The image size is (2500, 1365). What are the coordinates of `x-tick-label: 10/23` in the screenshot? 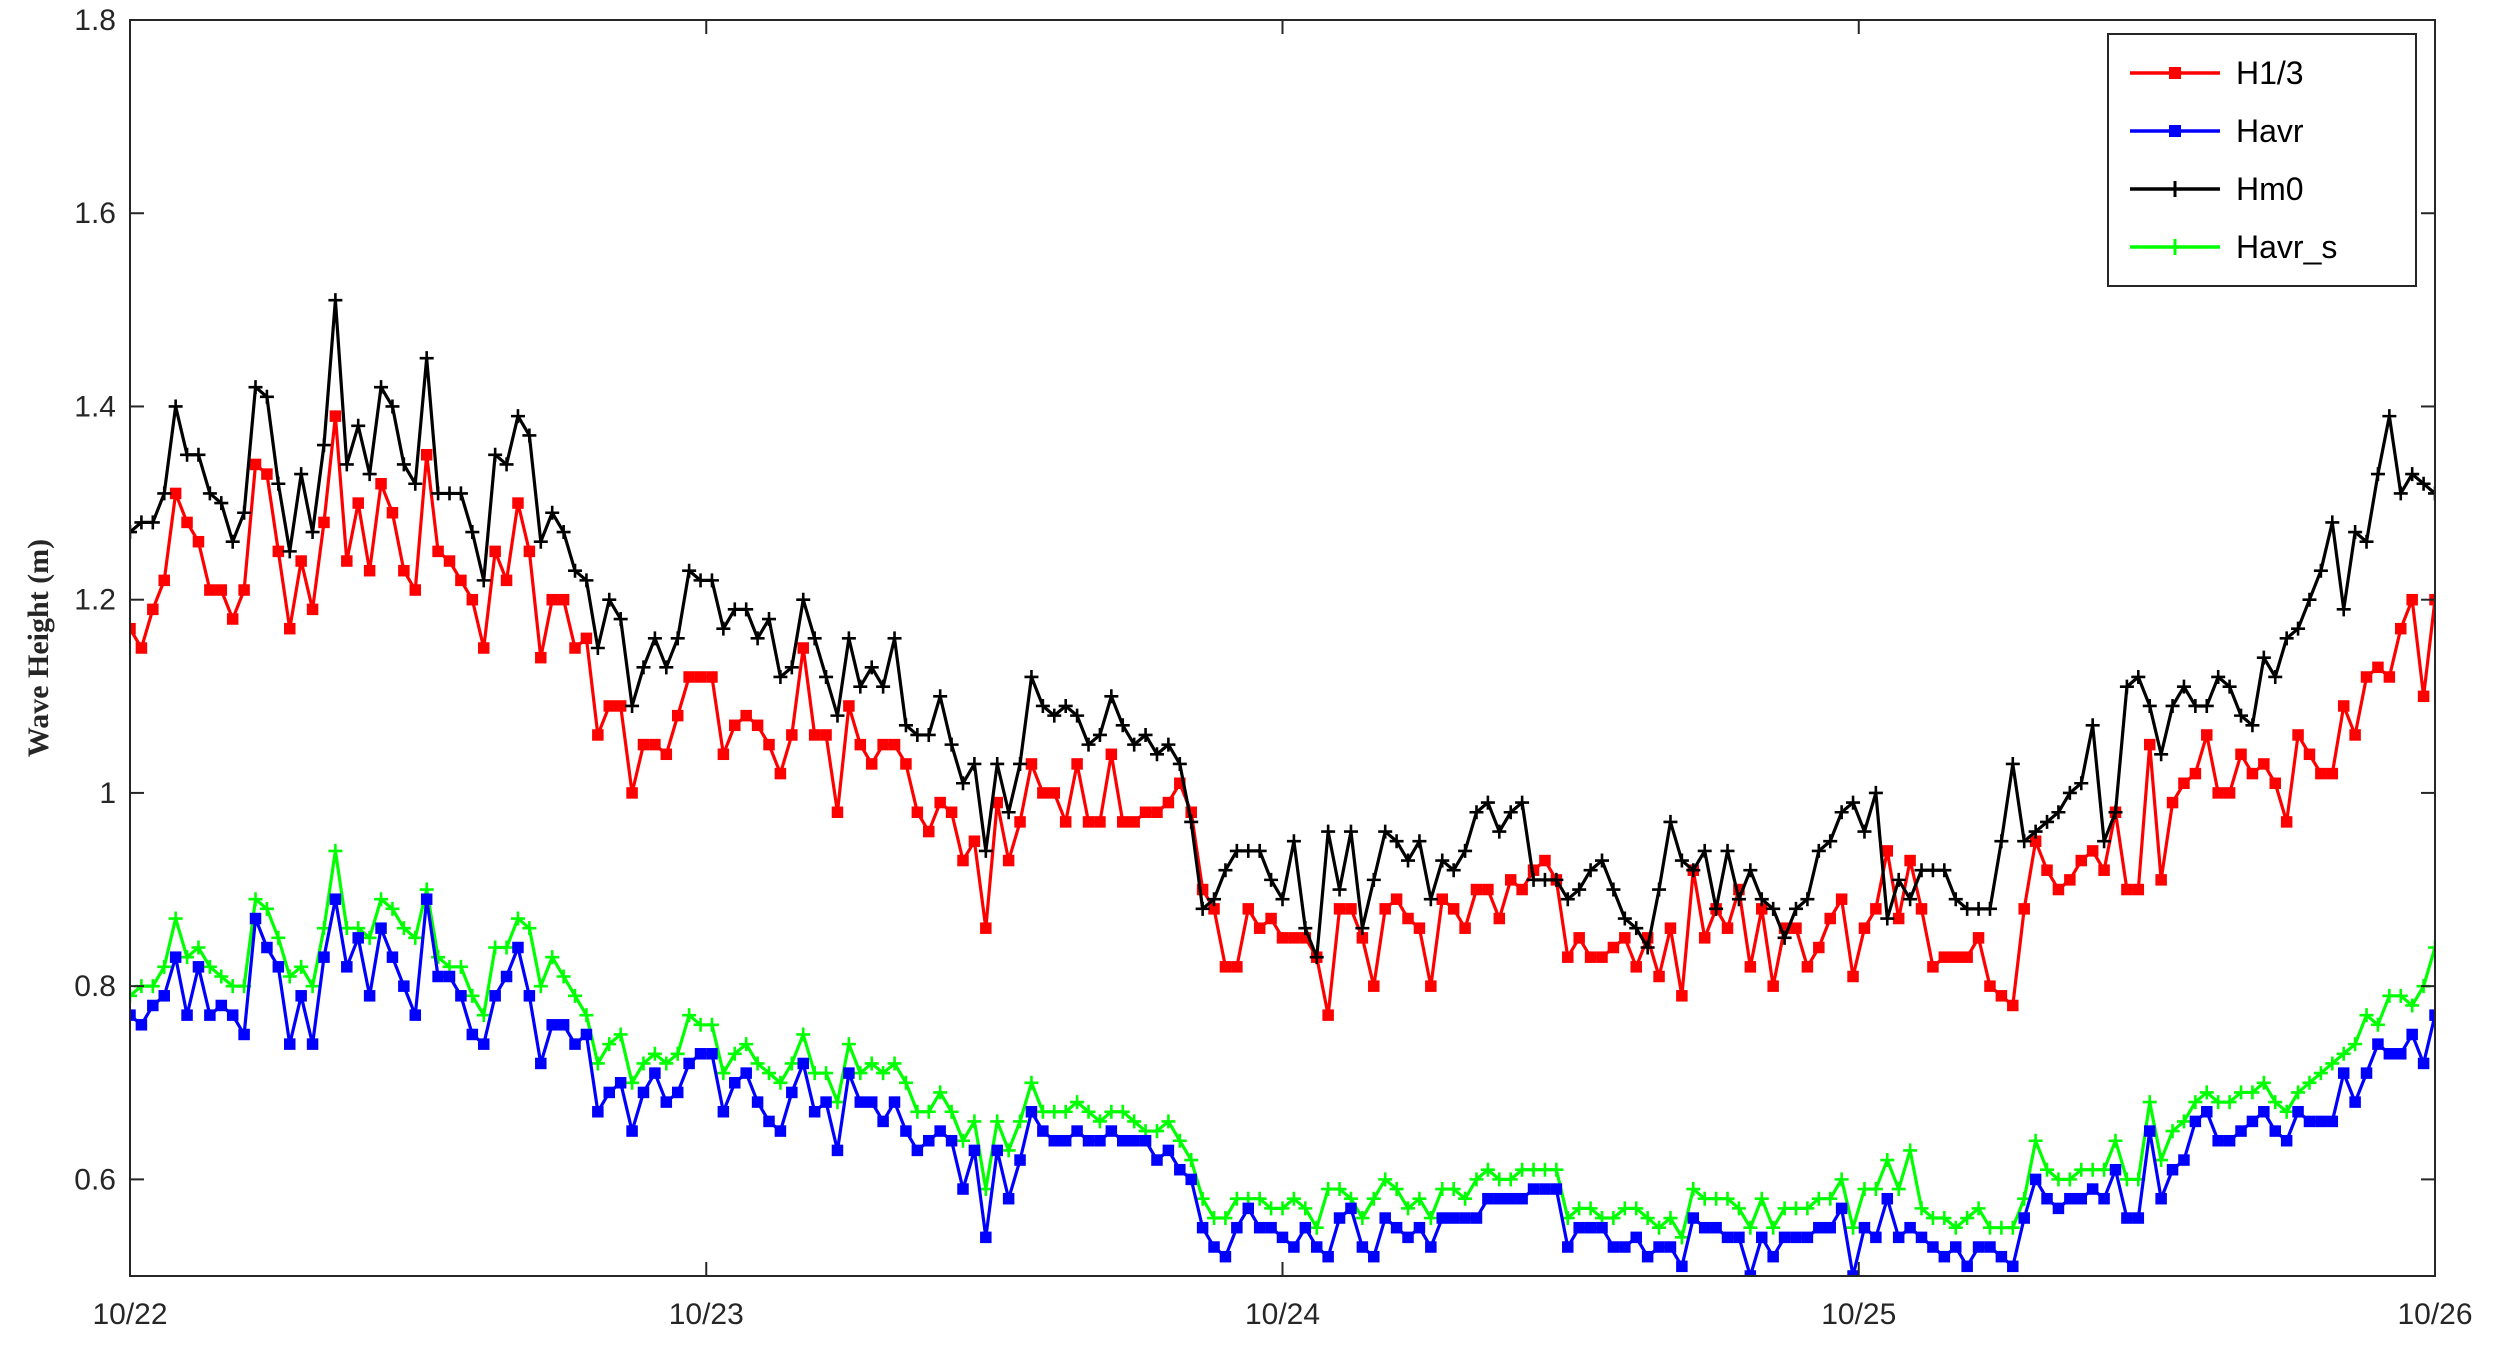 It's located at (706, 1314).